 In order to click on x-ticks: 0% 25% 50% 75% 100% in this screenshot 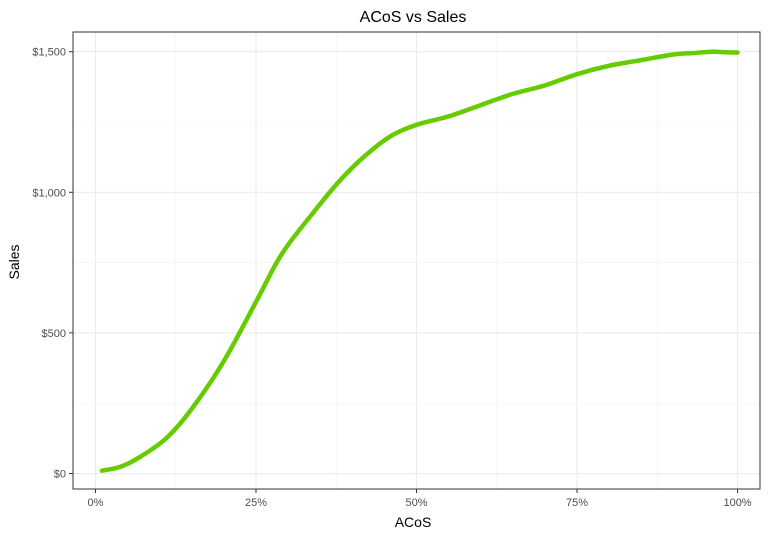, I will do `click(420, 499)`.